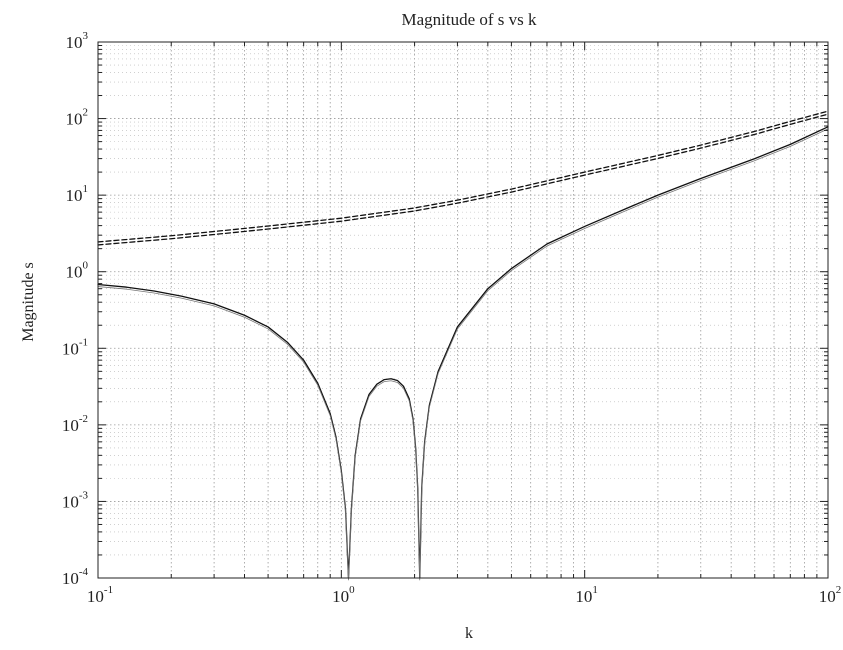  What do you see at coordinates (586, 595) in the screenshot?
I see `x-tick-label: 10¹` at bounding box center [586, 595].